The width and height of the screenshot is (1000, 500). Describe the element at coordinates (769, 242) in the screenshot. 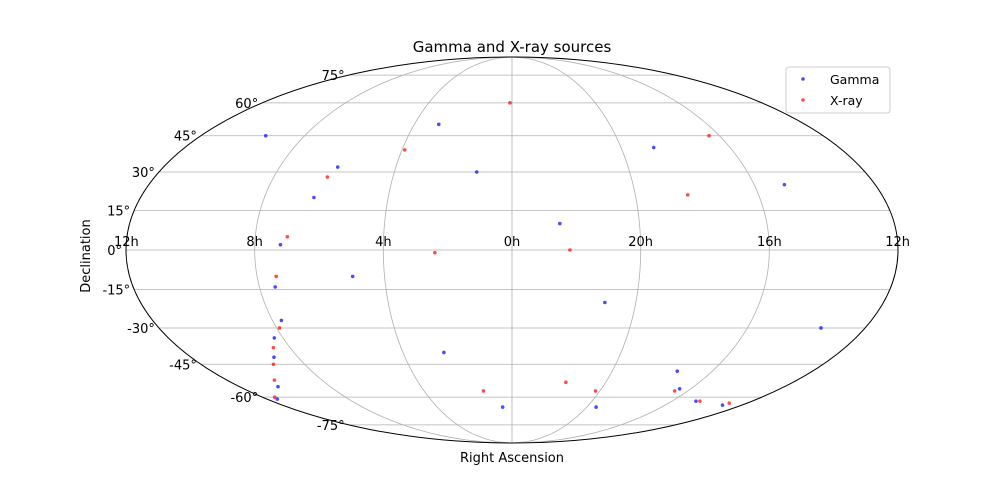

I see `ra-tick-16h: 16h` at that location.